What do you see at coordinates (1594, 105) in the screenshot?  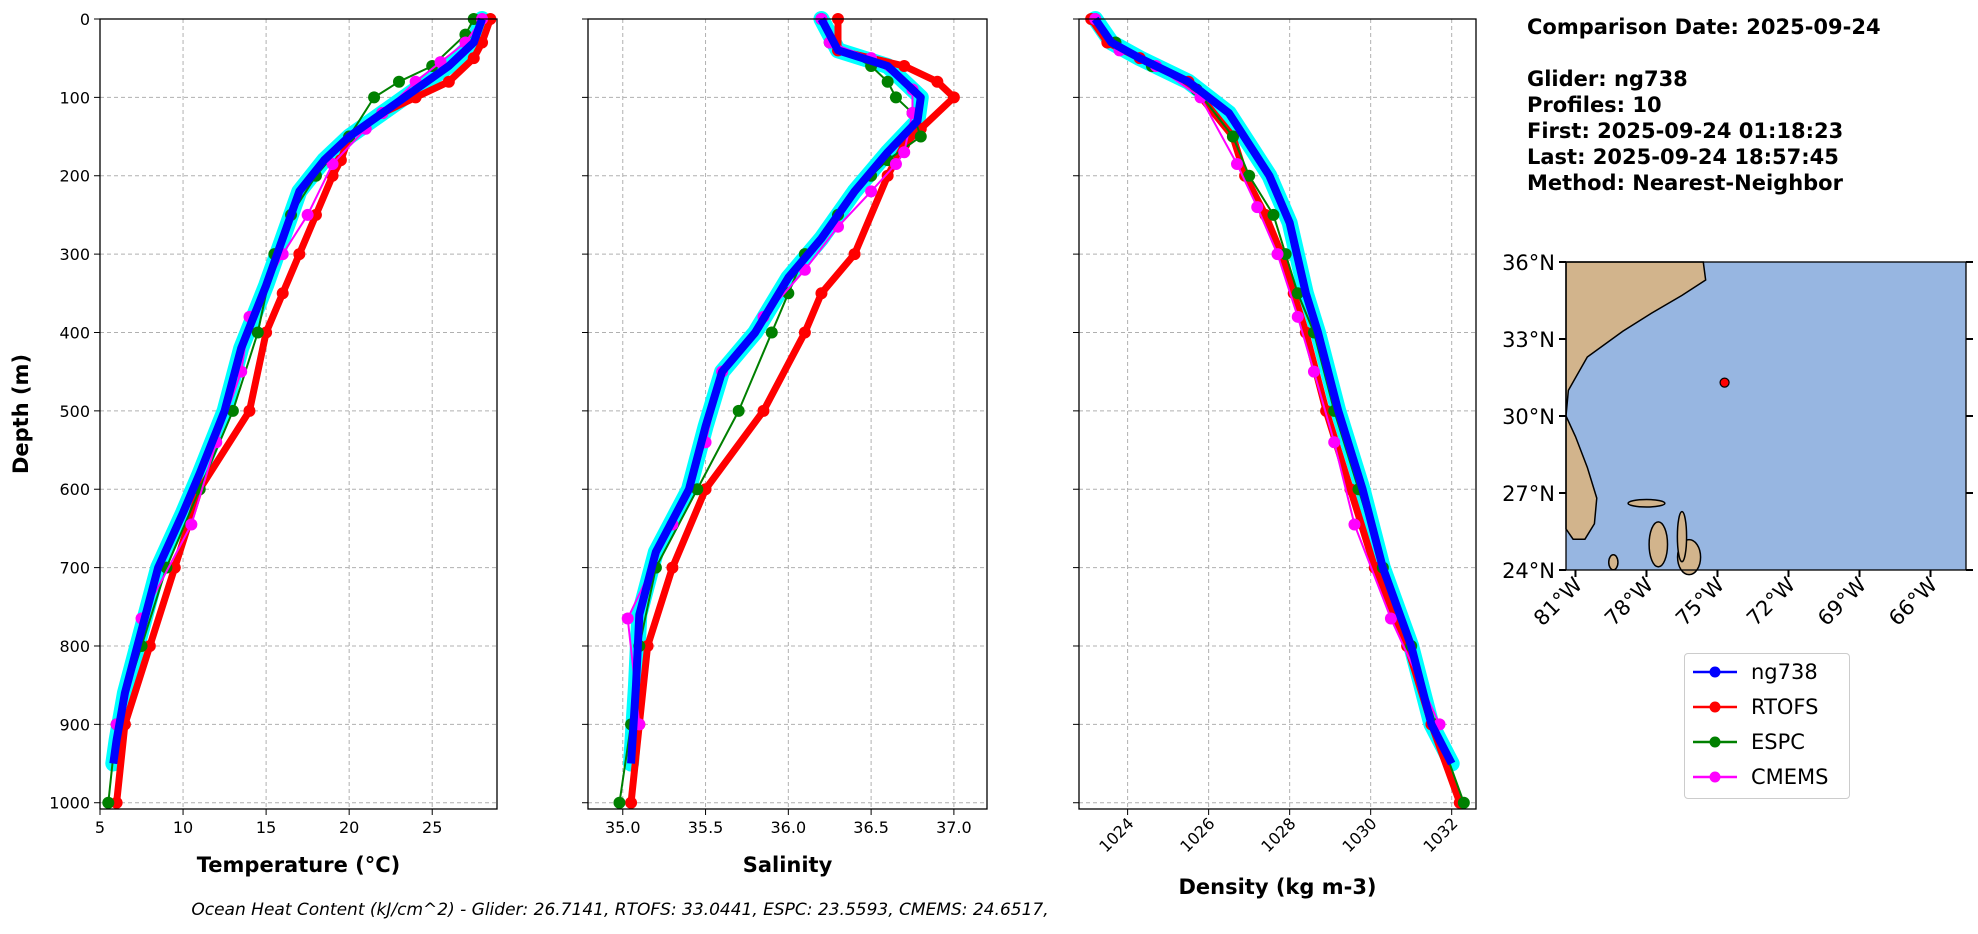 I see `profiles-count: Profiles: 10` at bounding box center [1594, 105].